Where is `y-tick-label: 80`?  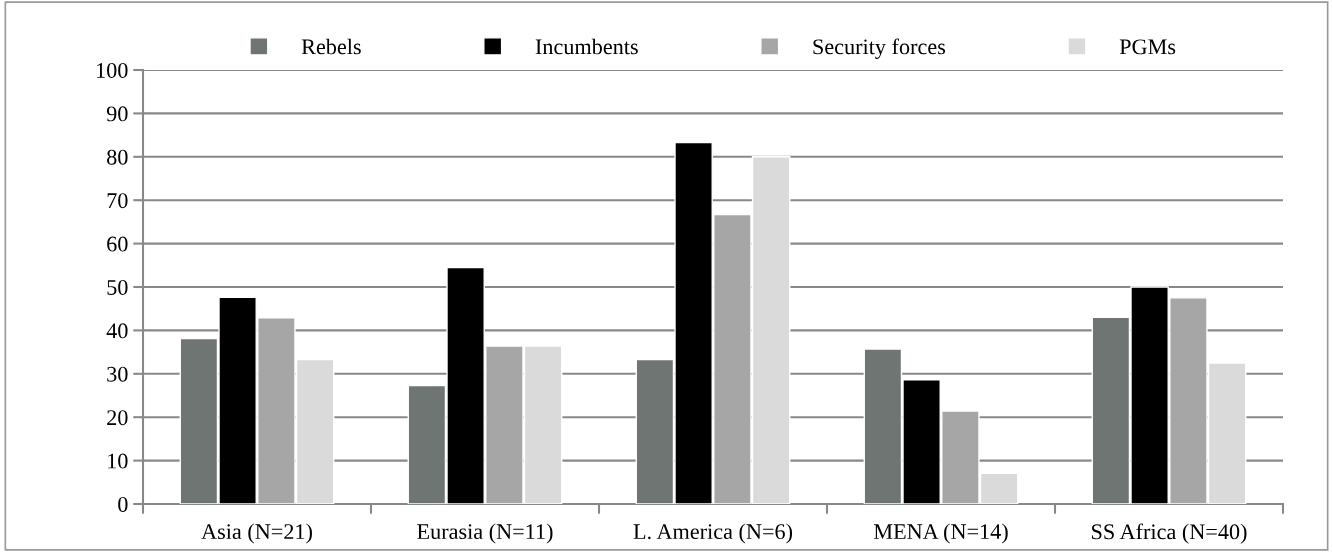
y-tick-label: 80 is located at coordinates (117, 157).